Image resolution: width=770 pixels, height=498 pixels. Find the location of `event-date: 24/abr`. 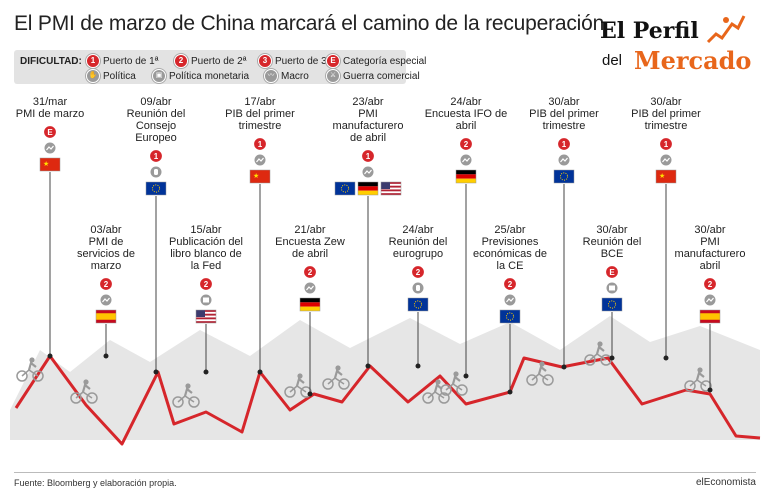

event-date: 24/abr is located at coordinates (418, 230).